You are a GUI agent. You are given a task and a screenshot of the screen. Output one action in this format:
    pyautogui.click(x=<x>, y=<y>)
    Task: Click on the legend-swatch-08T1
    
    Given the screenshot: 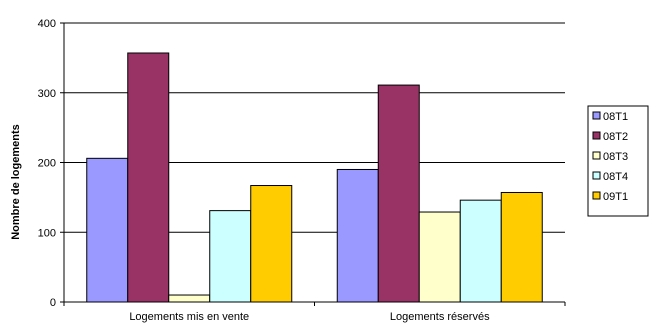 What is the action you would take?
    pyautogui.click(x=596, y=115)
    